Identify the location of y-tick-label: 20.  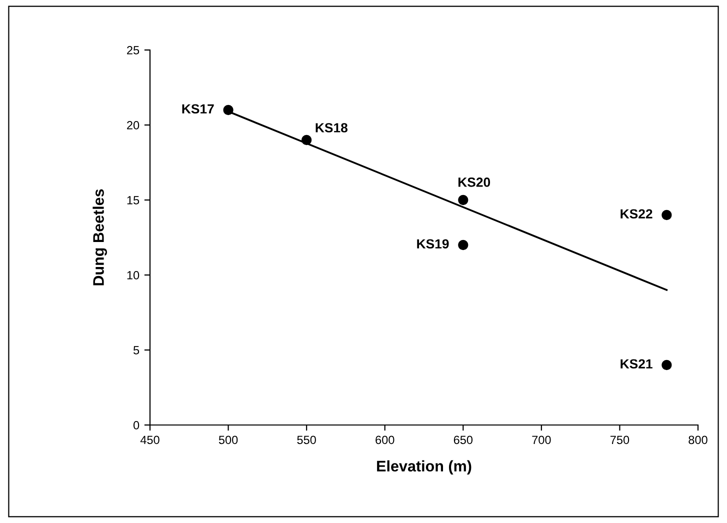
(133, 125).